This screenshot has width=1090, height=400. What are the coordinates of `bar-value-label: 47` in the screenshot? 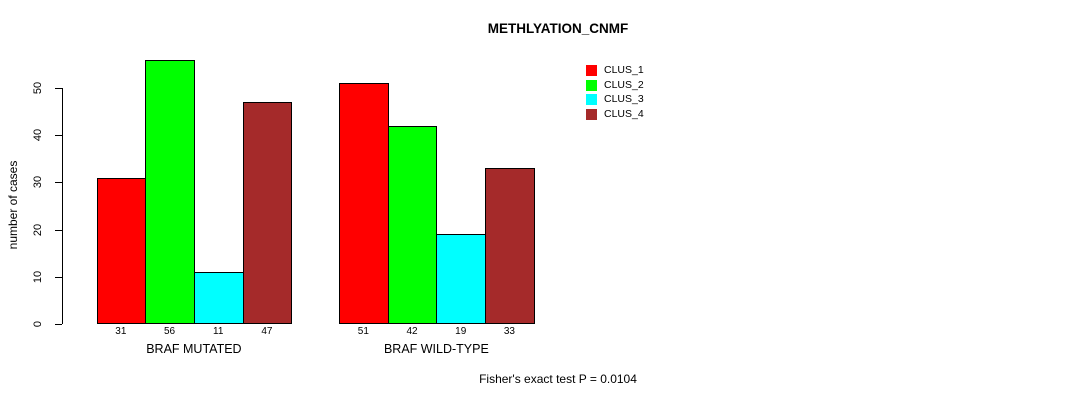 It's located at (267, 331).